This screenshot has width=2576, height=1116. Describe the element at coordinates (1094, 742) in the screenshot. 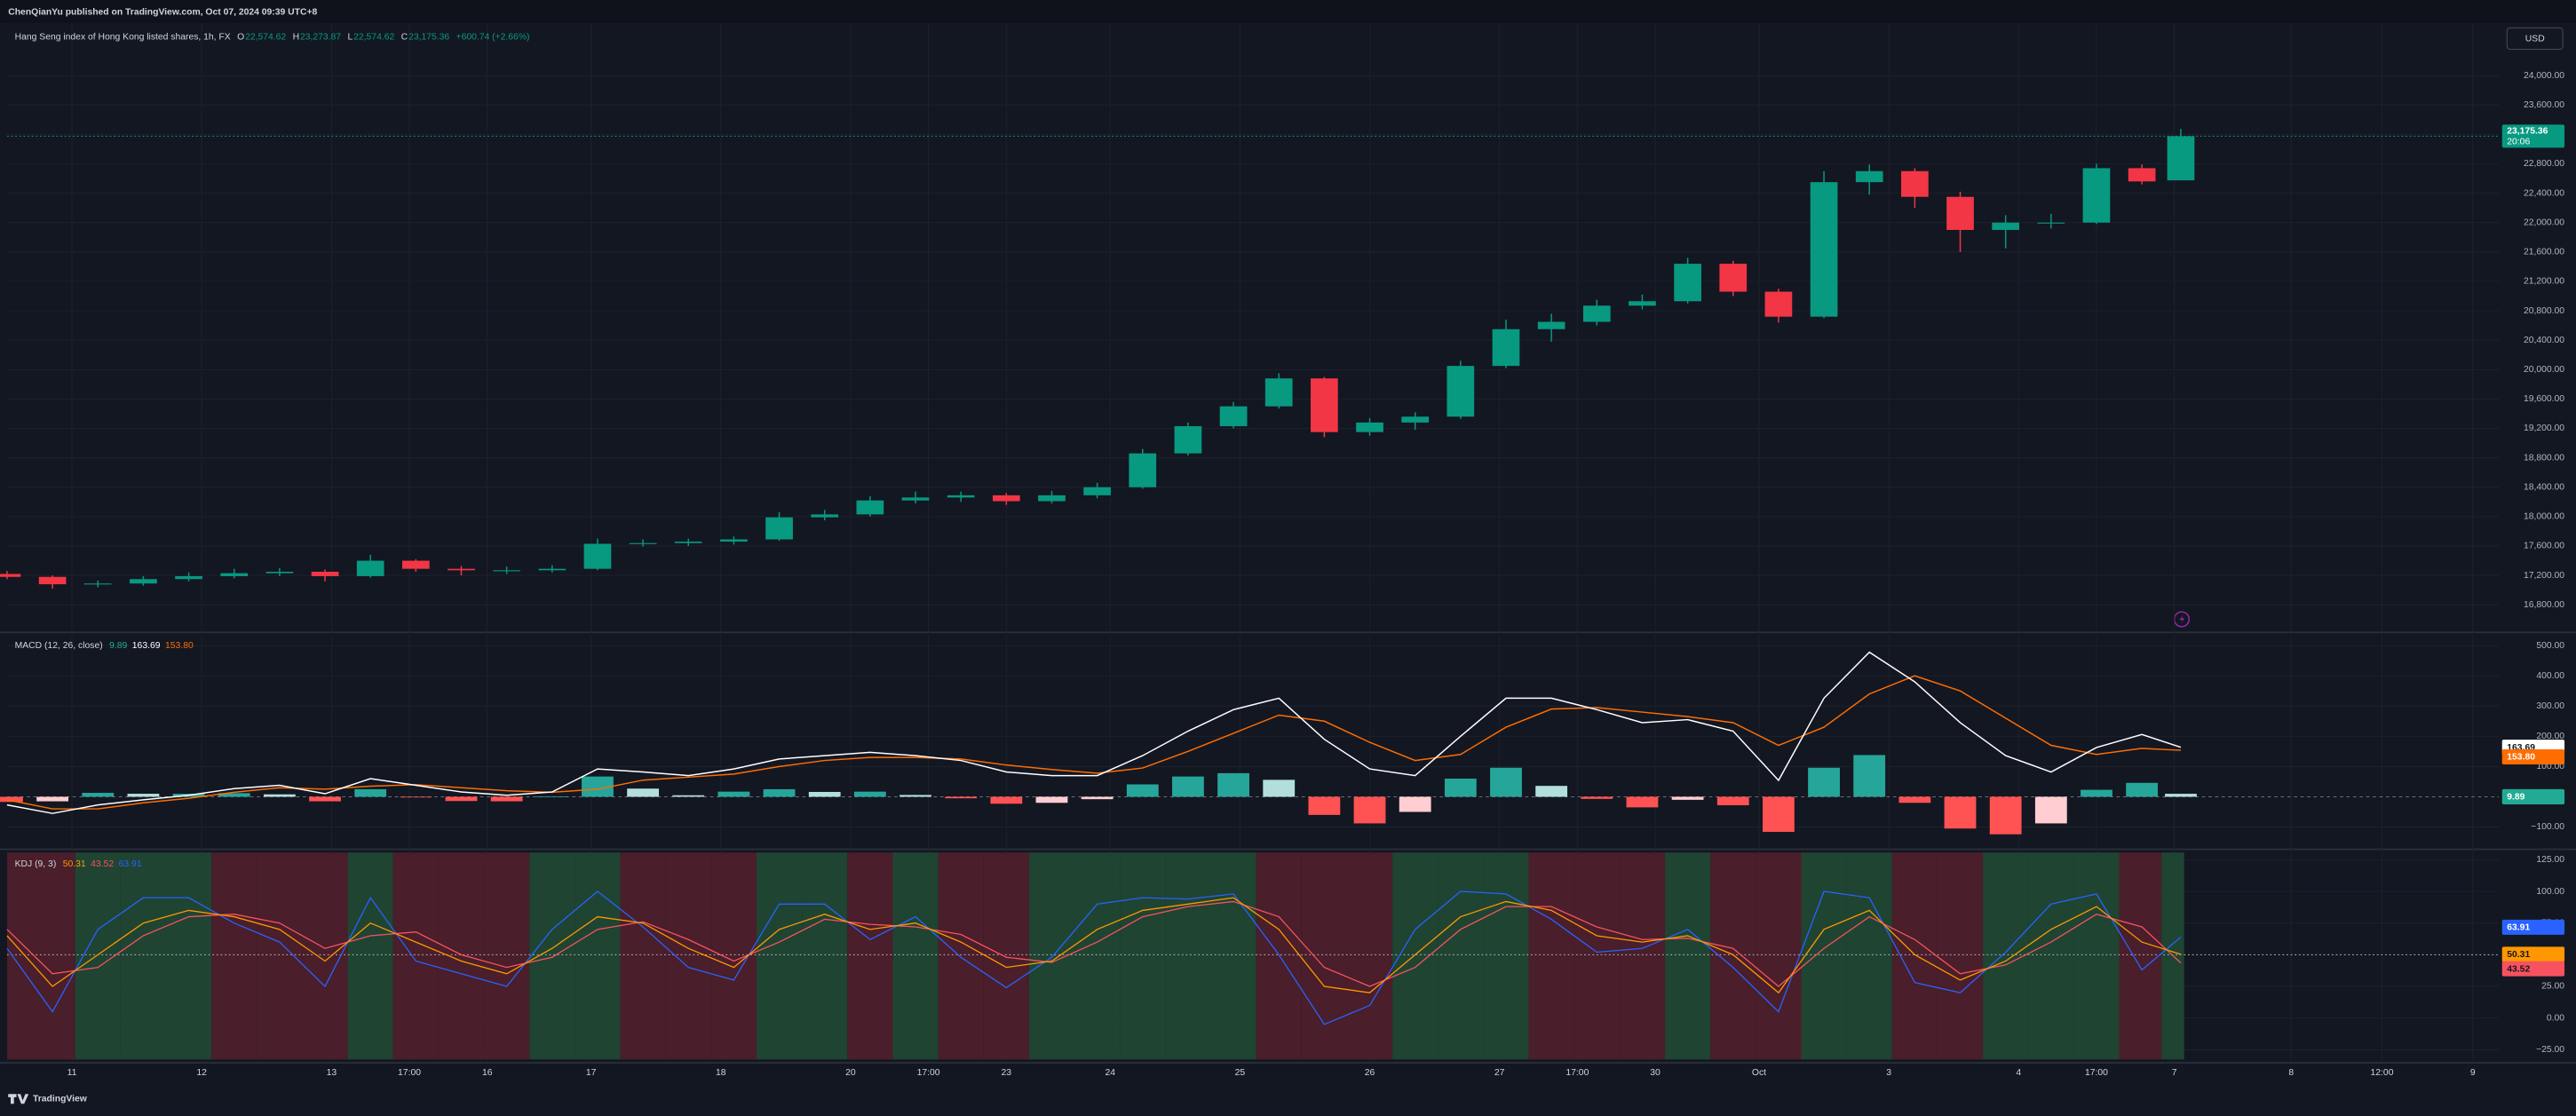

I see `signal-line` at that location.